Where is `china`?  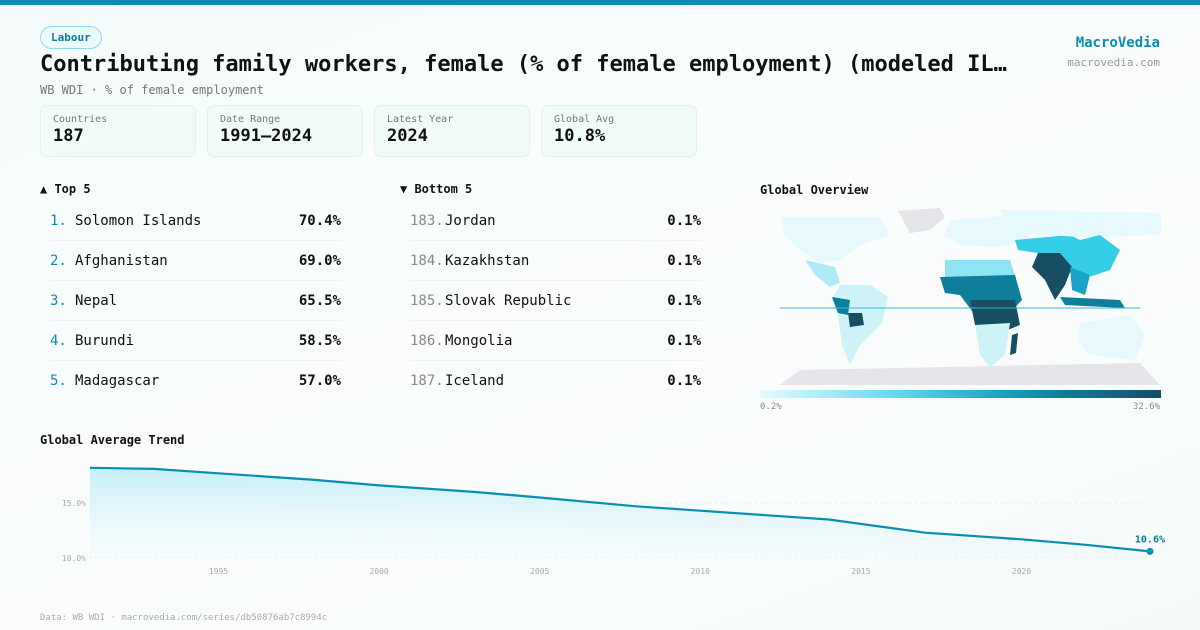 china is located at coordinates (1090, 257).